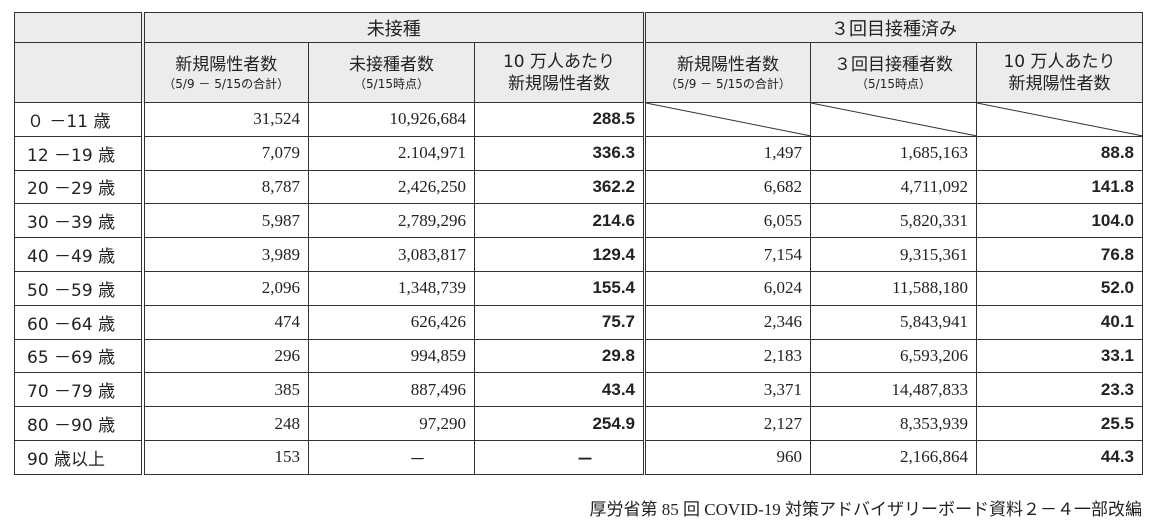 The image size is (1158, 526). Describe the element at coordinates (224, 356) in the screenshot. I see `cell-unvaccinated-new-cases: 296` at that location.